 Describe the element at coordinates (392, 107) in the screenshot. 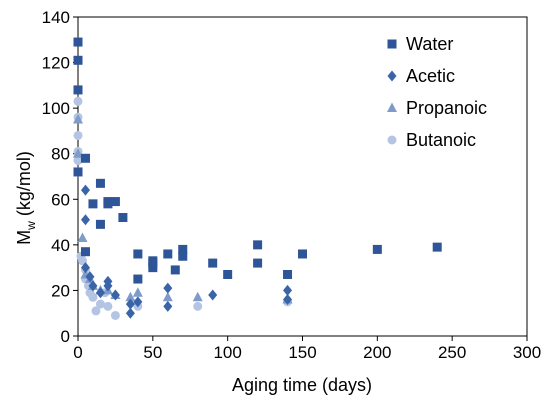

I see `legend-marker-propanoic` at that location.